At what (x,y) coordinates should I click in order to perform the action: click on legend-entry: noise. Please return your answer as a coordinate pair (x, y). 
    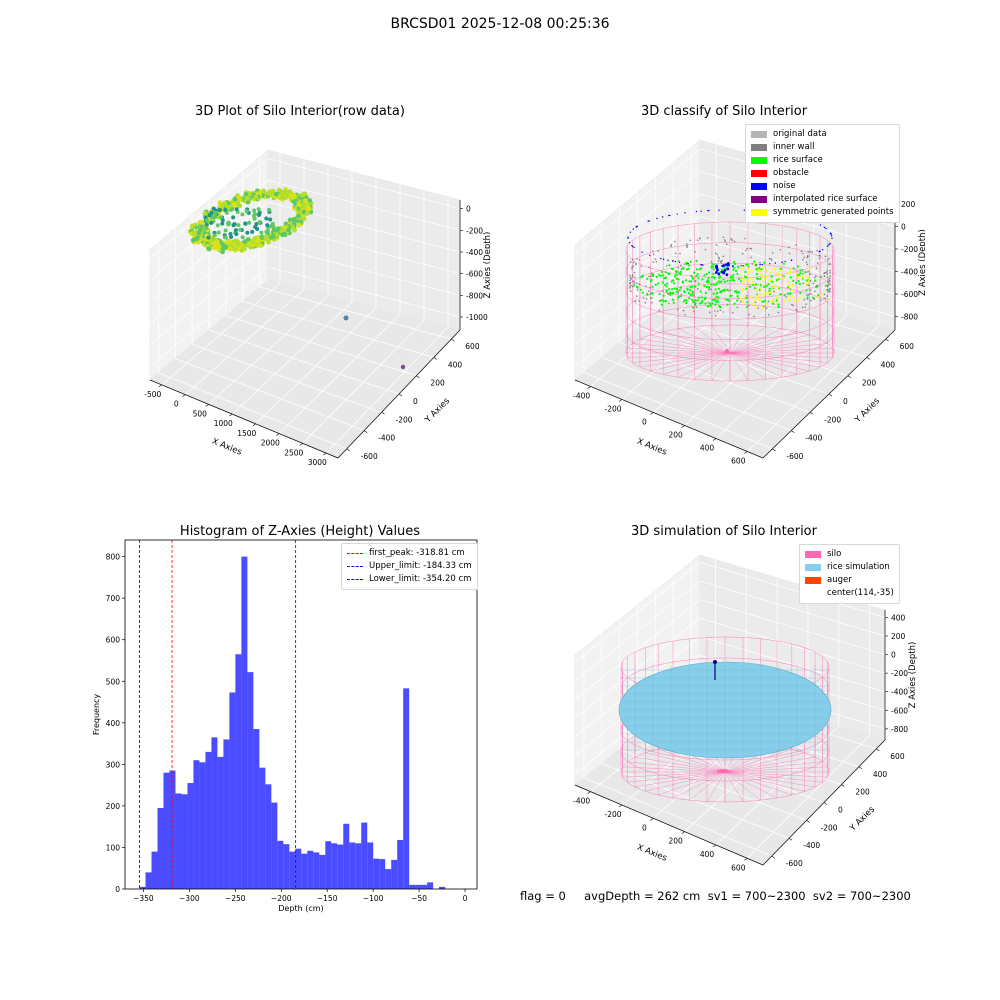
    Looking at the image, I should click on (822, 186).